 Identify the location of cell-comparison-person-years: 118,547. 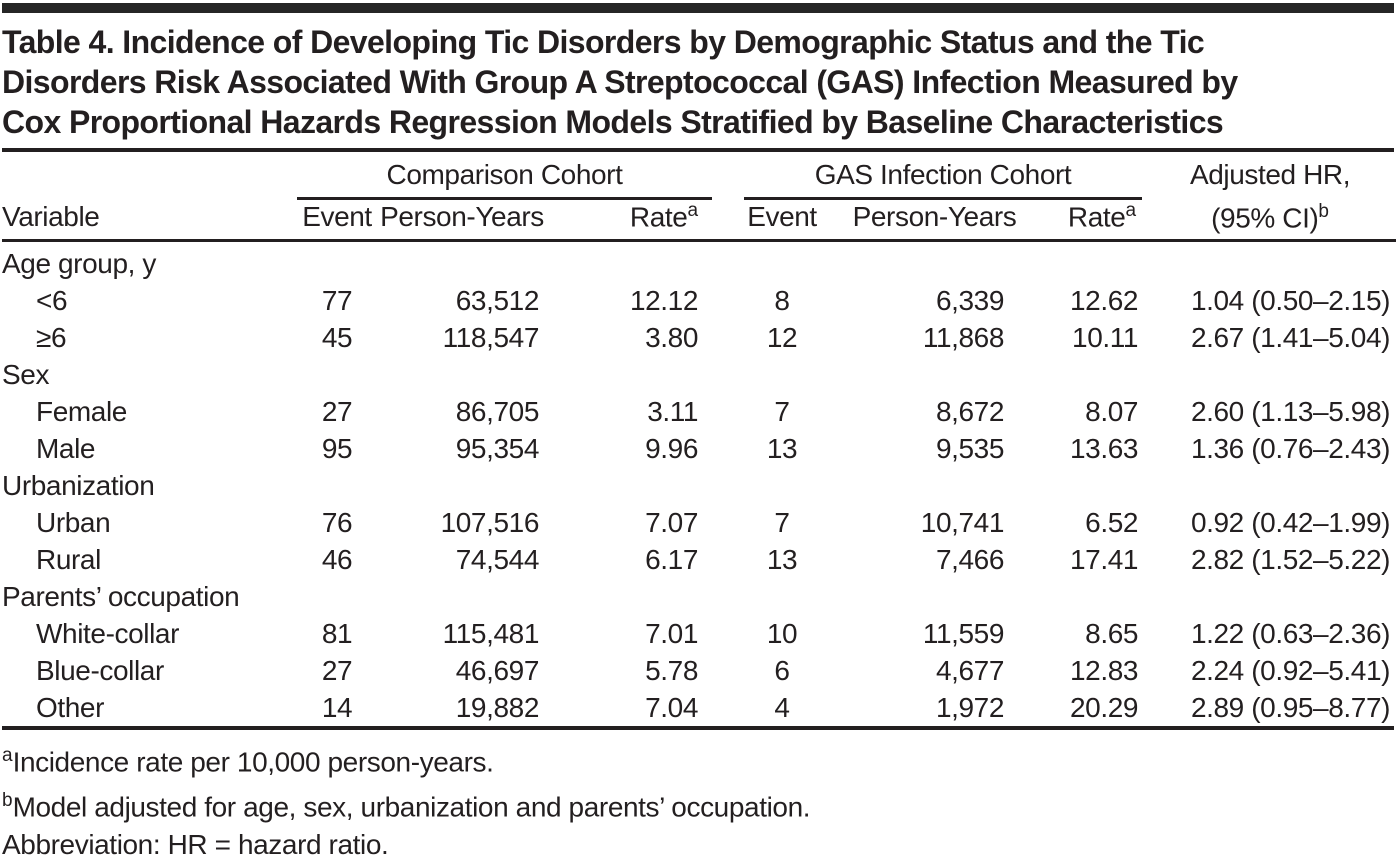
(491, 338).